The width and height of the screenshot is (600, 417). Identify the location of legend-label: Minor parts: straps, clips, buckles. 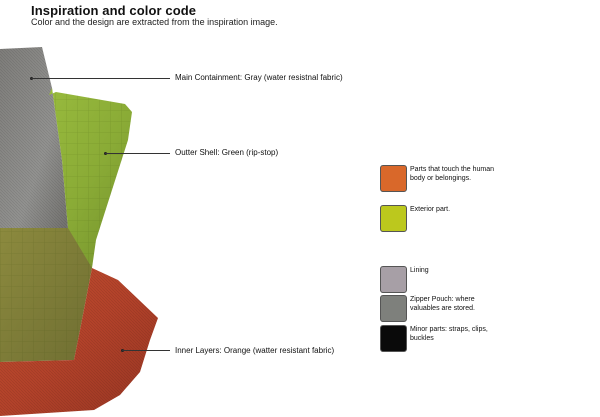
(449, 334).